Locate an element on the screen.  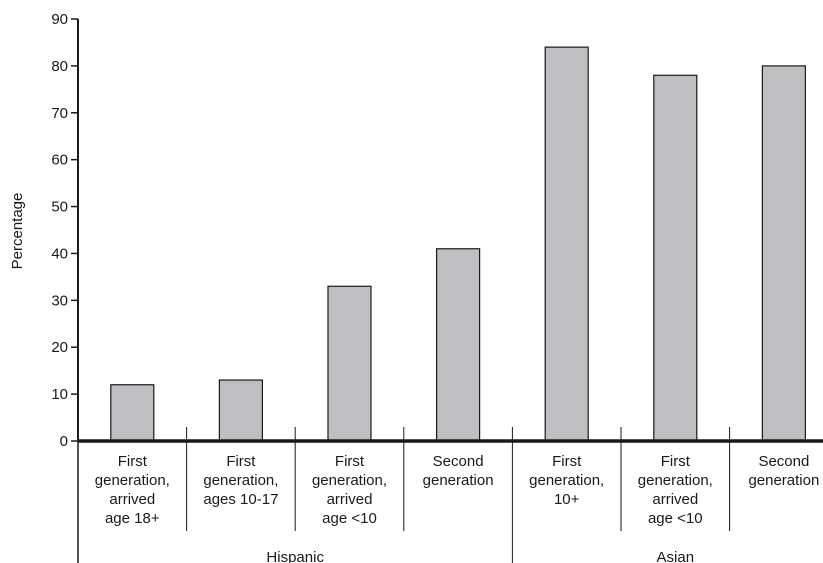
y-tick-label: 80 is located at coordinates (59, 66).